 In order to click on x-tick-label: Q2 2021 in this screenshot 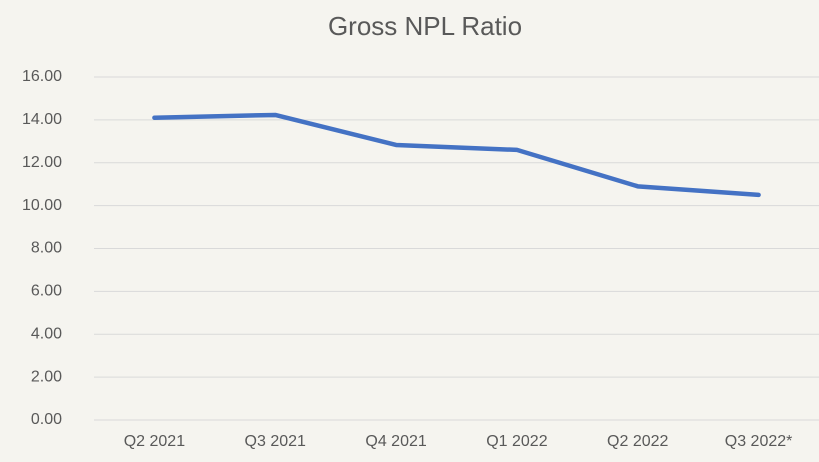, I will do `click(154, 441)`.